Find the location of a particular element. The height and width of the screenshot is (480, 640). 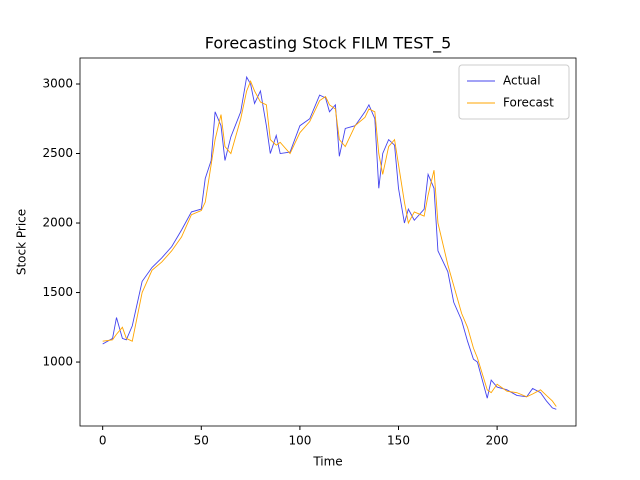

legend-box is located at coordinates (514, 92).